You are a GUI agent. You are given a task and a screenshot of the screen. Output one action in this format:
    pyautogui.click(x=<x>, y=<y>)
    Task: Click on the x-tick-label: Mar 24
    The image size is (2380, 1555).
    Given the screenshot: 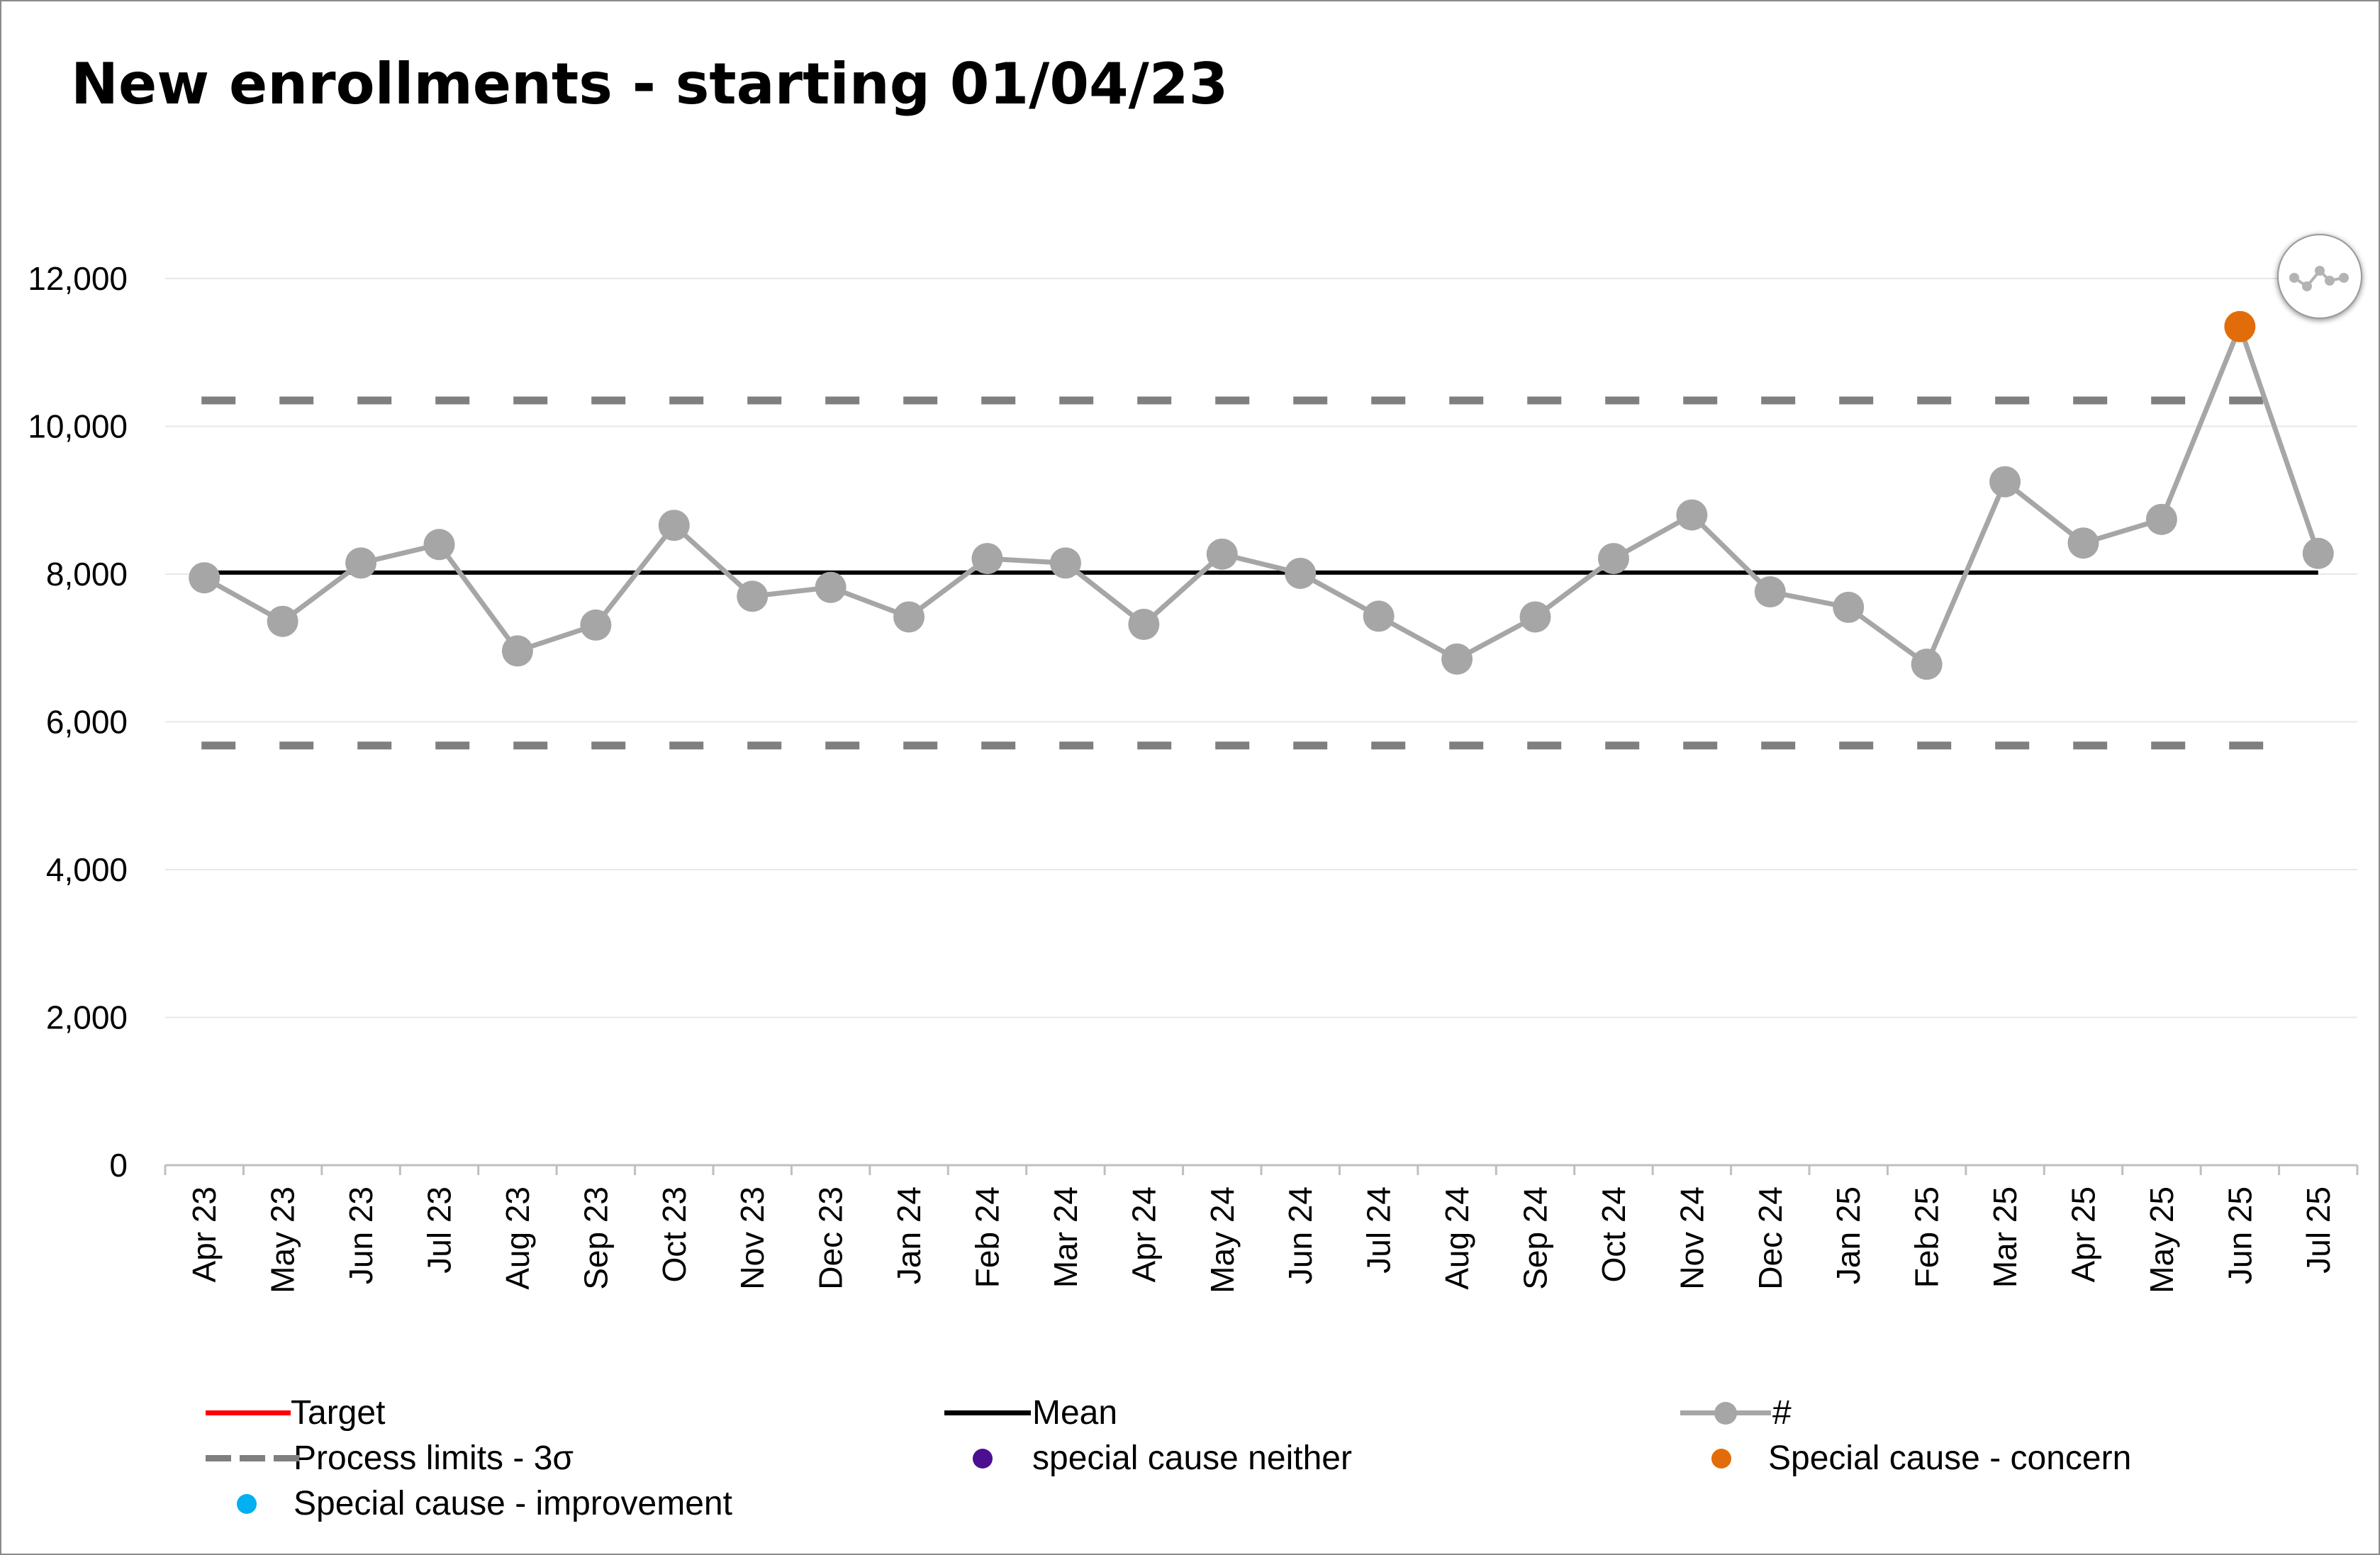 What is the action you would take?
    pyautogui.click(x=1065, y=1237)
    